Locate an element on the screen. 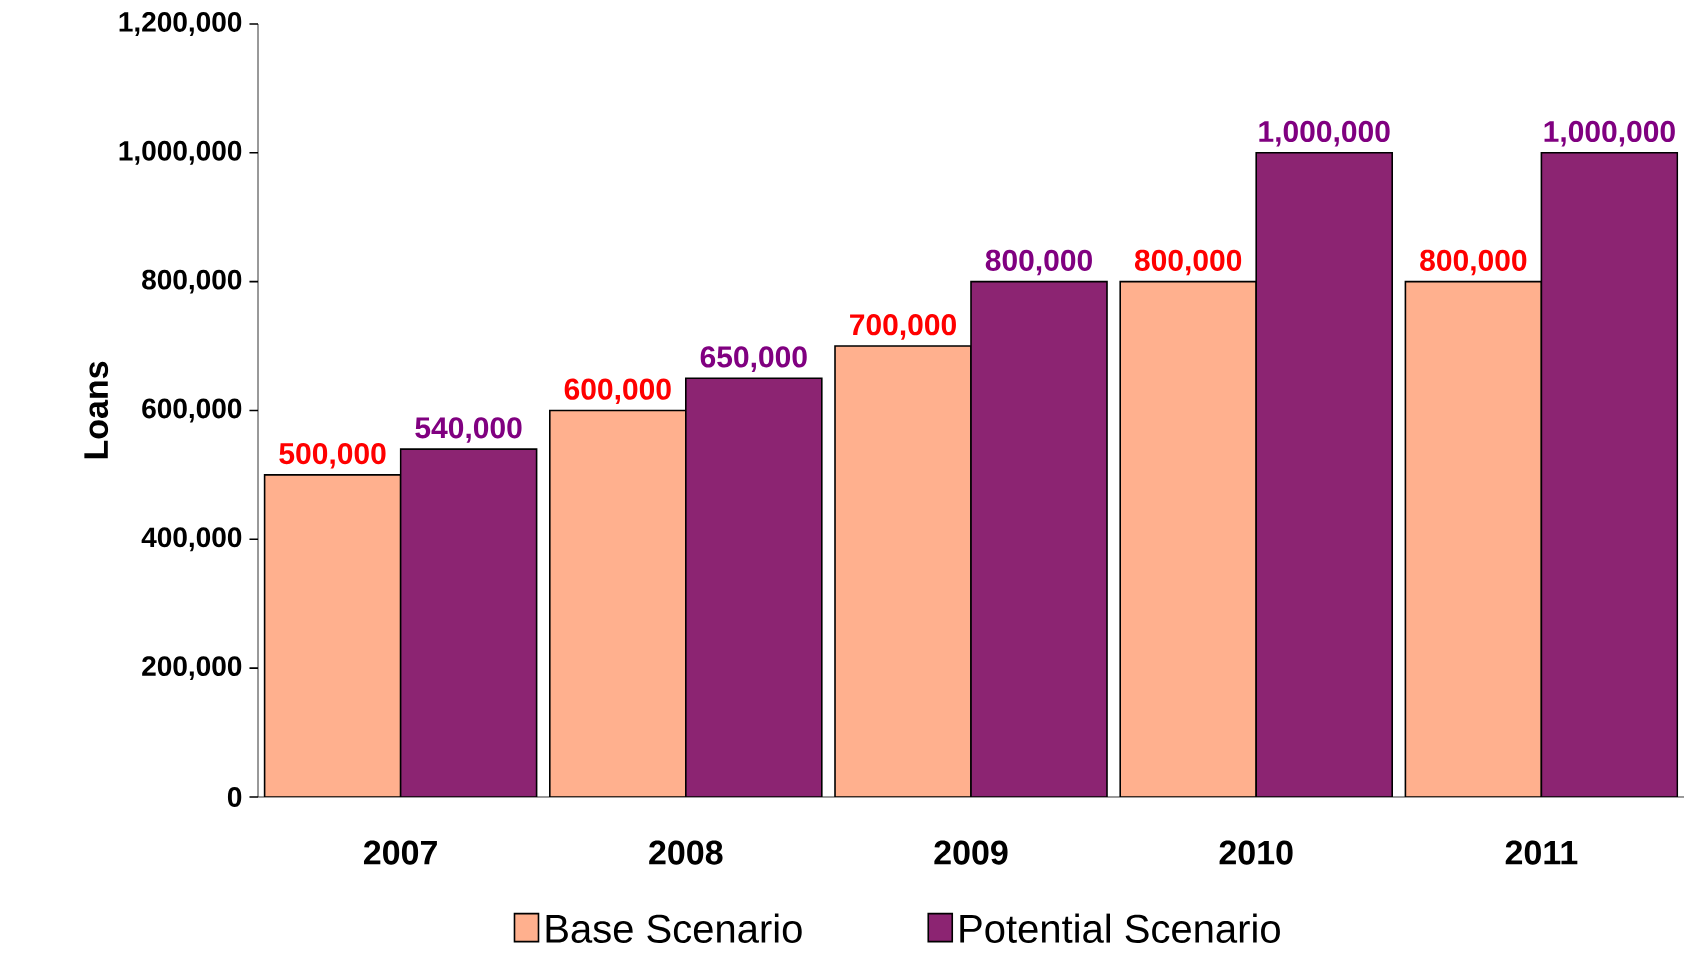 Image resolution: width=1704 pixels, height=968 pixels. y-tick-label: 600,000 is located at coordinates (192, 410).